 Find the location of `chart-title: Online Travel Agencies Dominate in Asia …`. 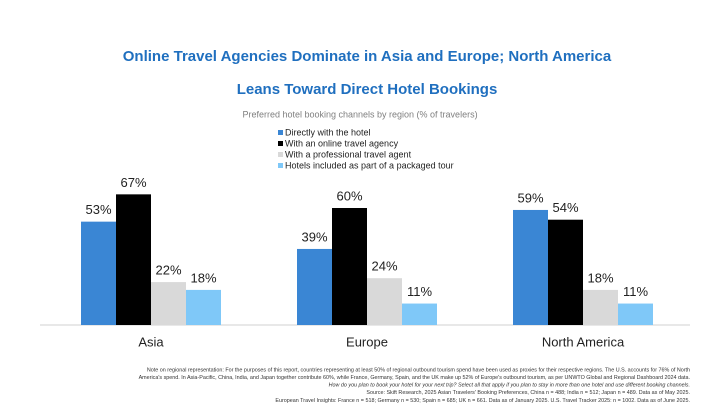

chart-title: Online Travel Agencies Dominate in Asia … is located at coordinates (367, 56).